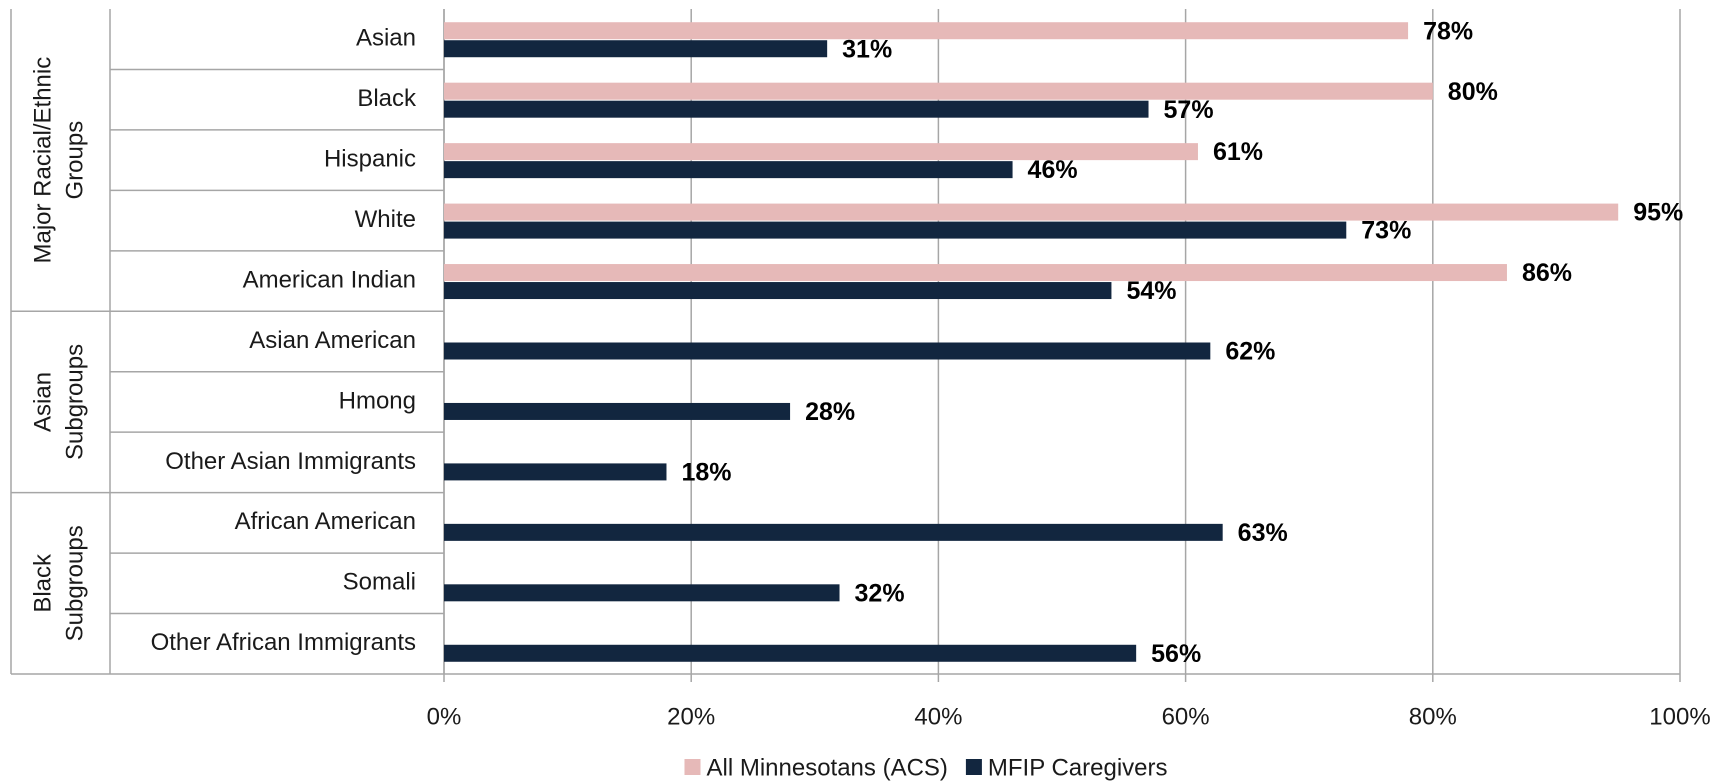 Image resolution: width=1732 pixels, height=783 pixels. Describe the element at coordinates (290, 461) in the screenshot. I see `y-tick-label: Other Asian Immigrants` at that location.